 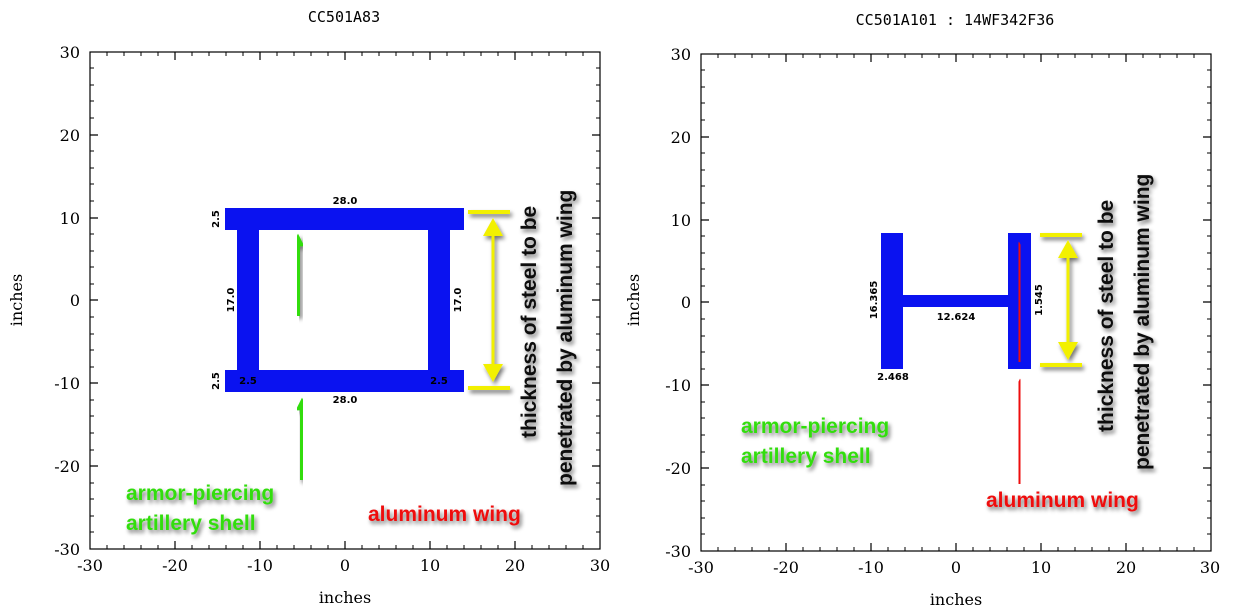 I want to click on dim-top-width: 28.0, so click(x=345, y=201).